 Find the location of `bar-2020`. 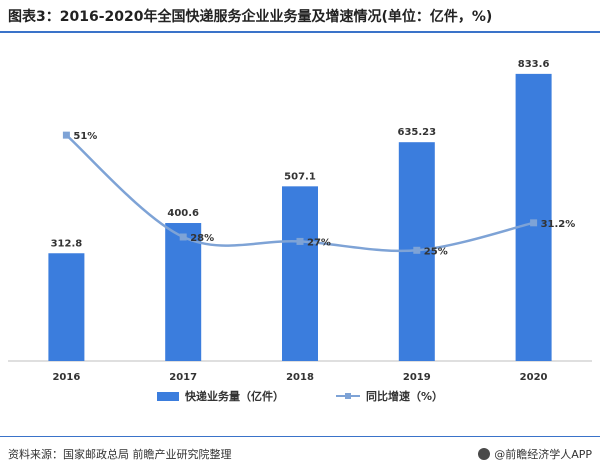

bar-2020 is located at coordinates (533, 217).